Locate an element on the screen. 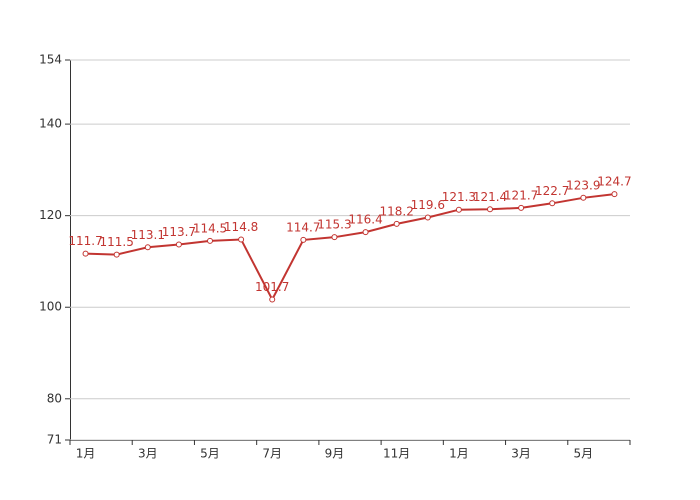  data-label: 116.4 is located at coordinates (365, 220).